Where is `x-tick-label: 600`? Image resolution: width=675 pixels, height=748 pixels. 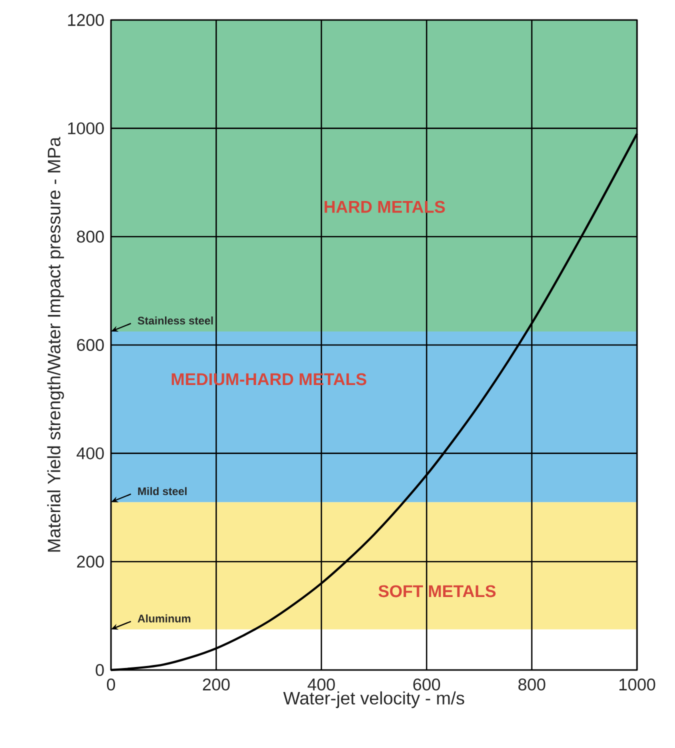 x-tick-label: 600 is located at coordinates (426, 684).